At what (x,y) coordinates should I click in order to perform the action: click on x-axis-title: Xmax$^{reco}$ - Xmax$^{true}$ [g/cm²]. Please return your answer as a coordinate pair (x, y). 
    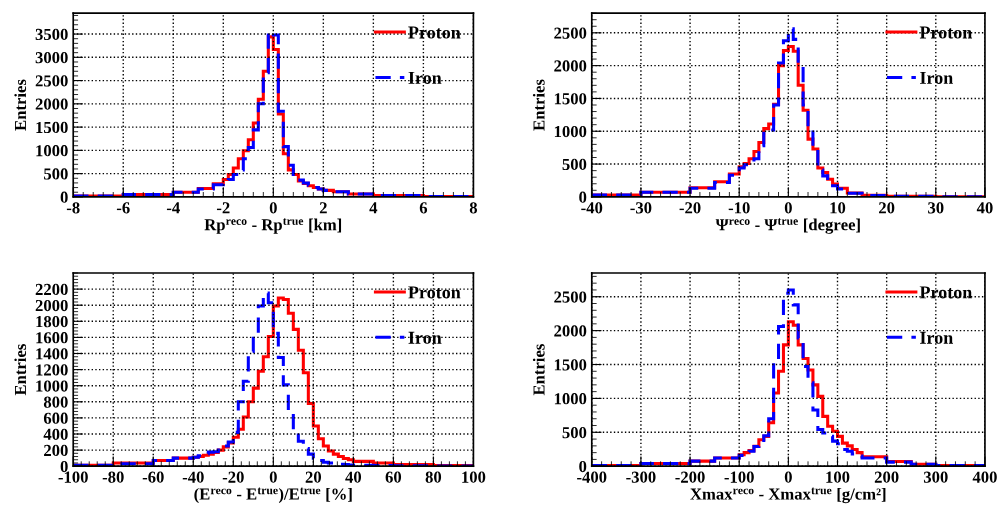
    Looking at the image, I should click on (788, 495).